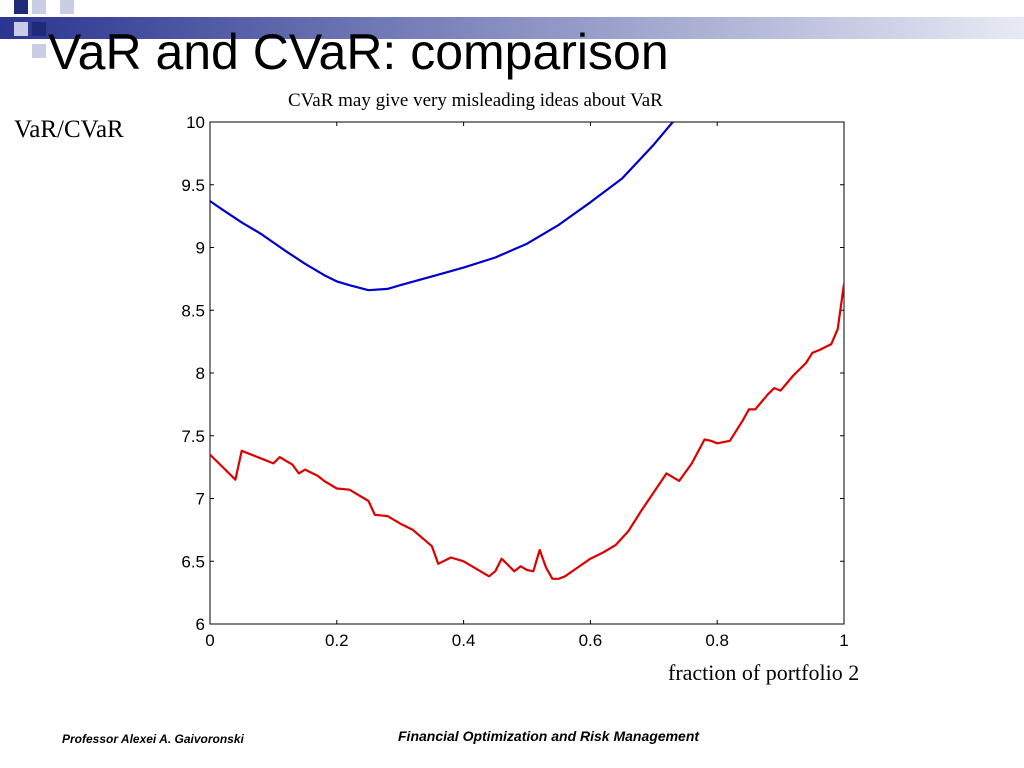  I want to click on decoration-bar, so click(512, 28).